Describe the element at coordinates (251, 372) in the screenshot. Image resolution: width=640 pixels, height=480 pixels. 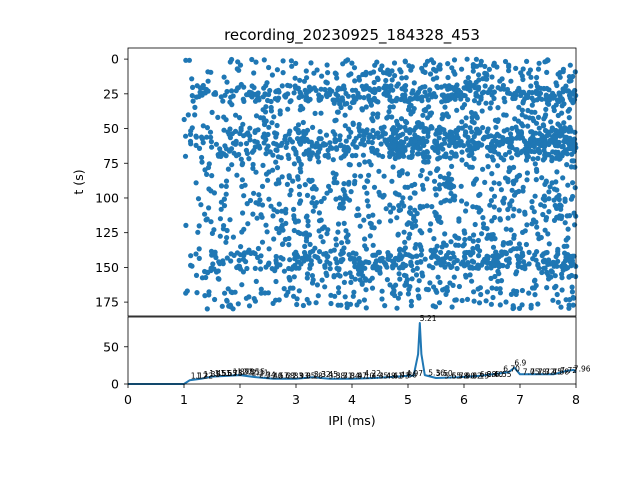
I see `peak-label: 2.05` at that location.